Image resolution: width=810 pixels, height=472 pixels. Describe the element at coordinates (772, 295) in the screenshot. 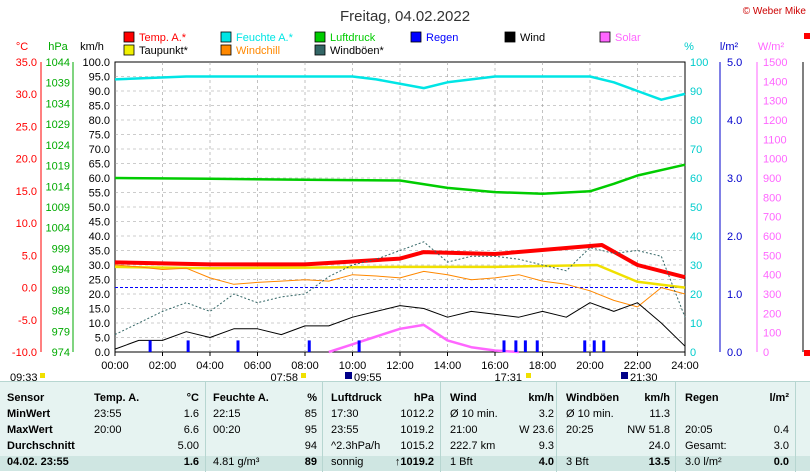

I see `solar-tick: 300` at that location.